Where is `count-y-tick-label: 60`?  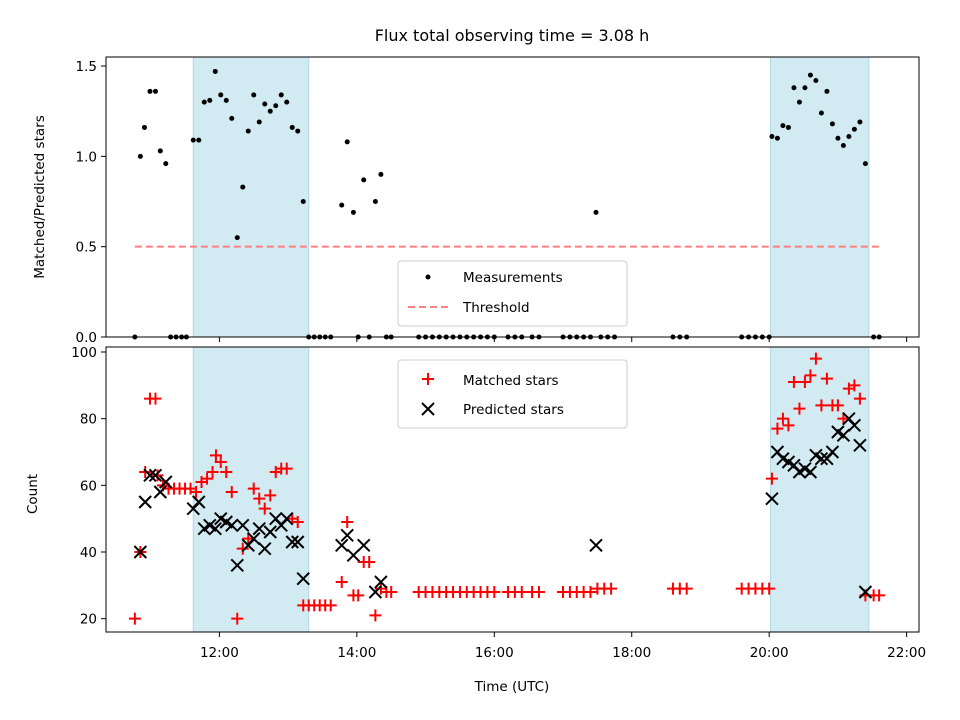 count-y-tick-label: 60 is located at coordinates (88, 486).